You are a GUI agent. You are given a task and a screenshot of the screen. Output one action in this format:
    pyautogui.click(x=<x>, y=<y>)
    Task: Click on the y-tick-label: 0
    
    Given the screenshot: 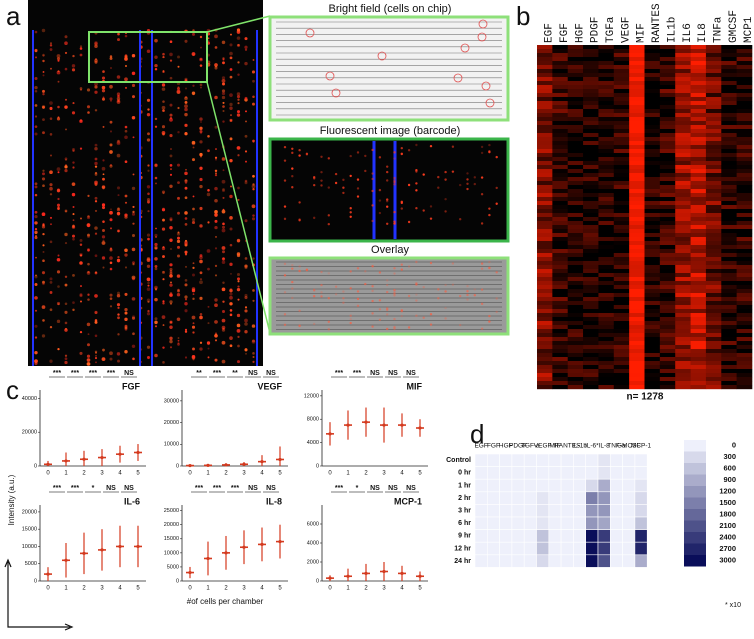 What is the action you would take?
    pyautogui.click(x=35, y=466)
    